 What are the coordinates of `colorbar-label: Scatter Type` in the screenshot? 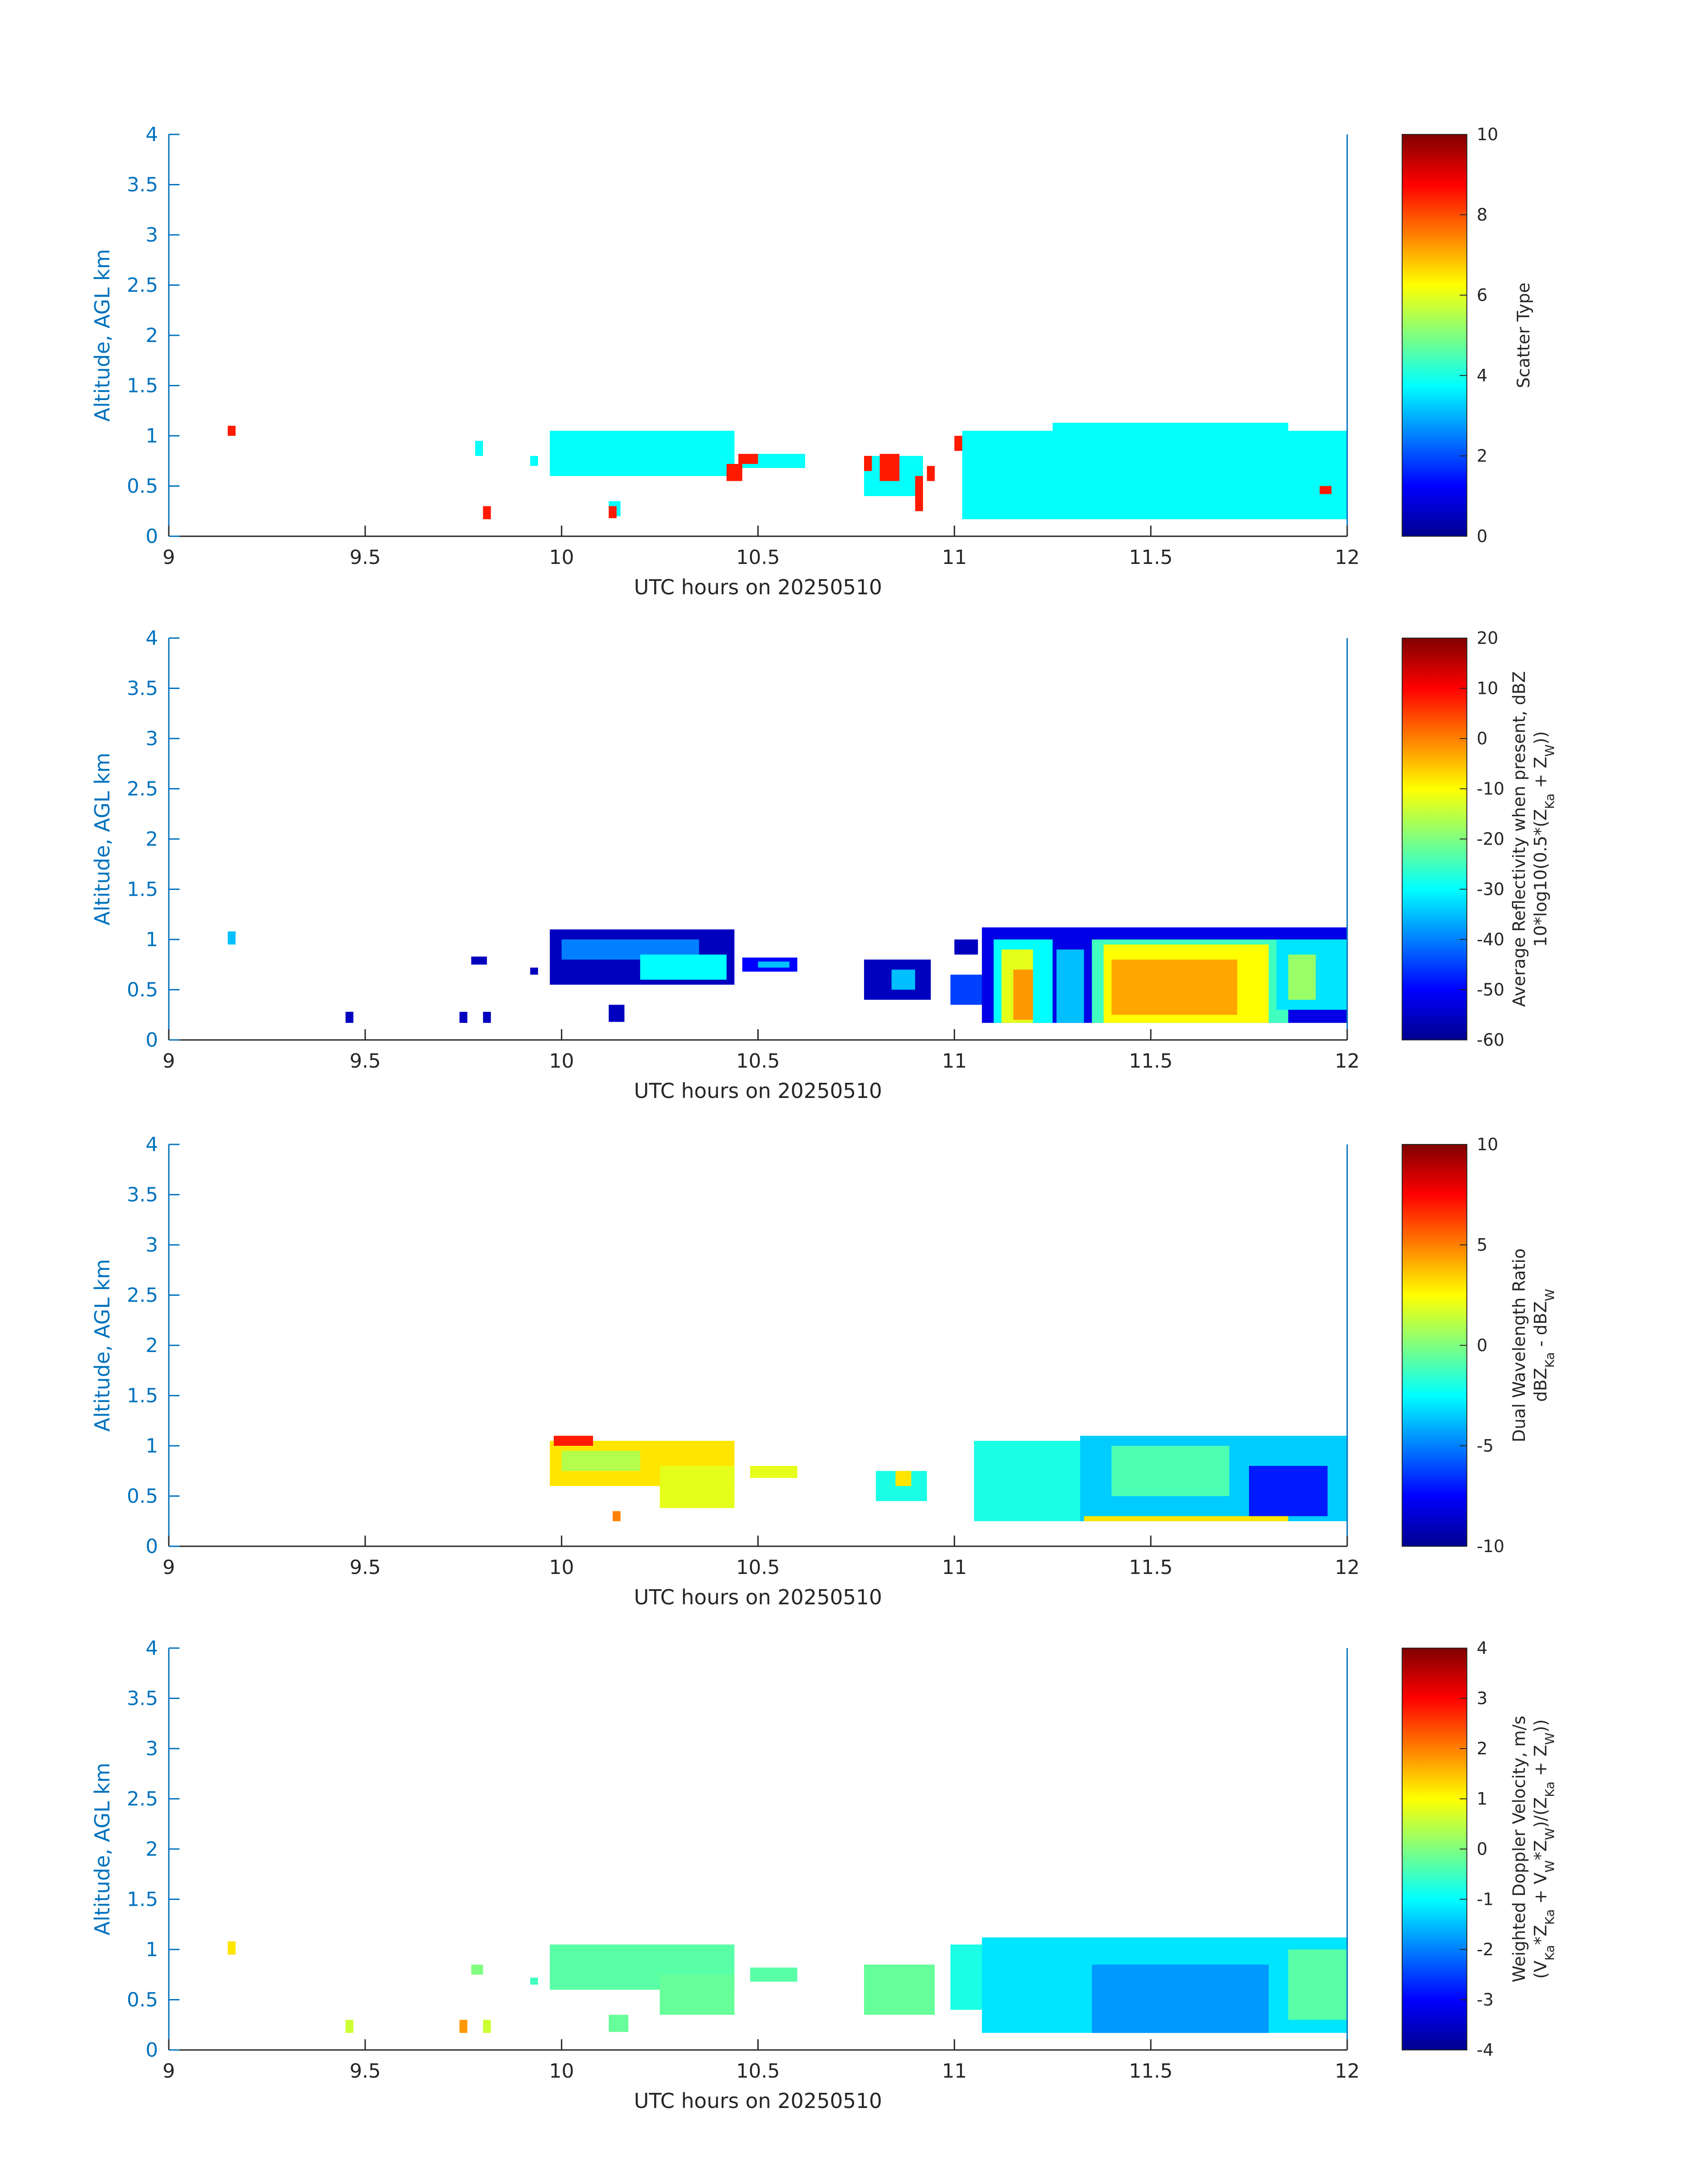 It's located at (1523, 335).